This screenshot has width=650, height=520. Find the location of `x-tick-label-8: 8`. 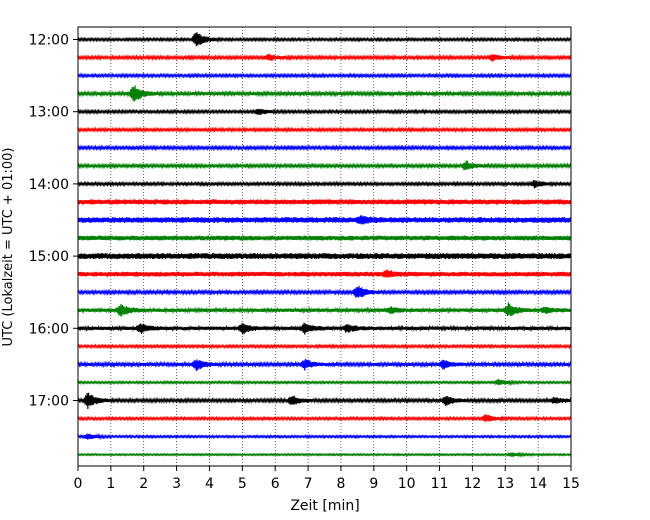

x-tick-label-8: 8 is located at coordinates (340, 484).